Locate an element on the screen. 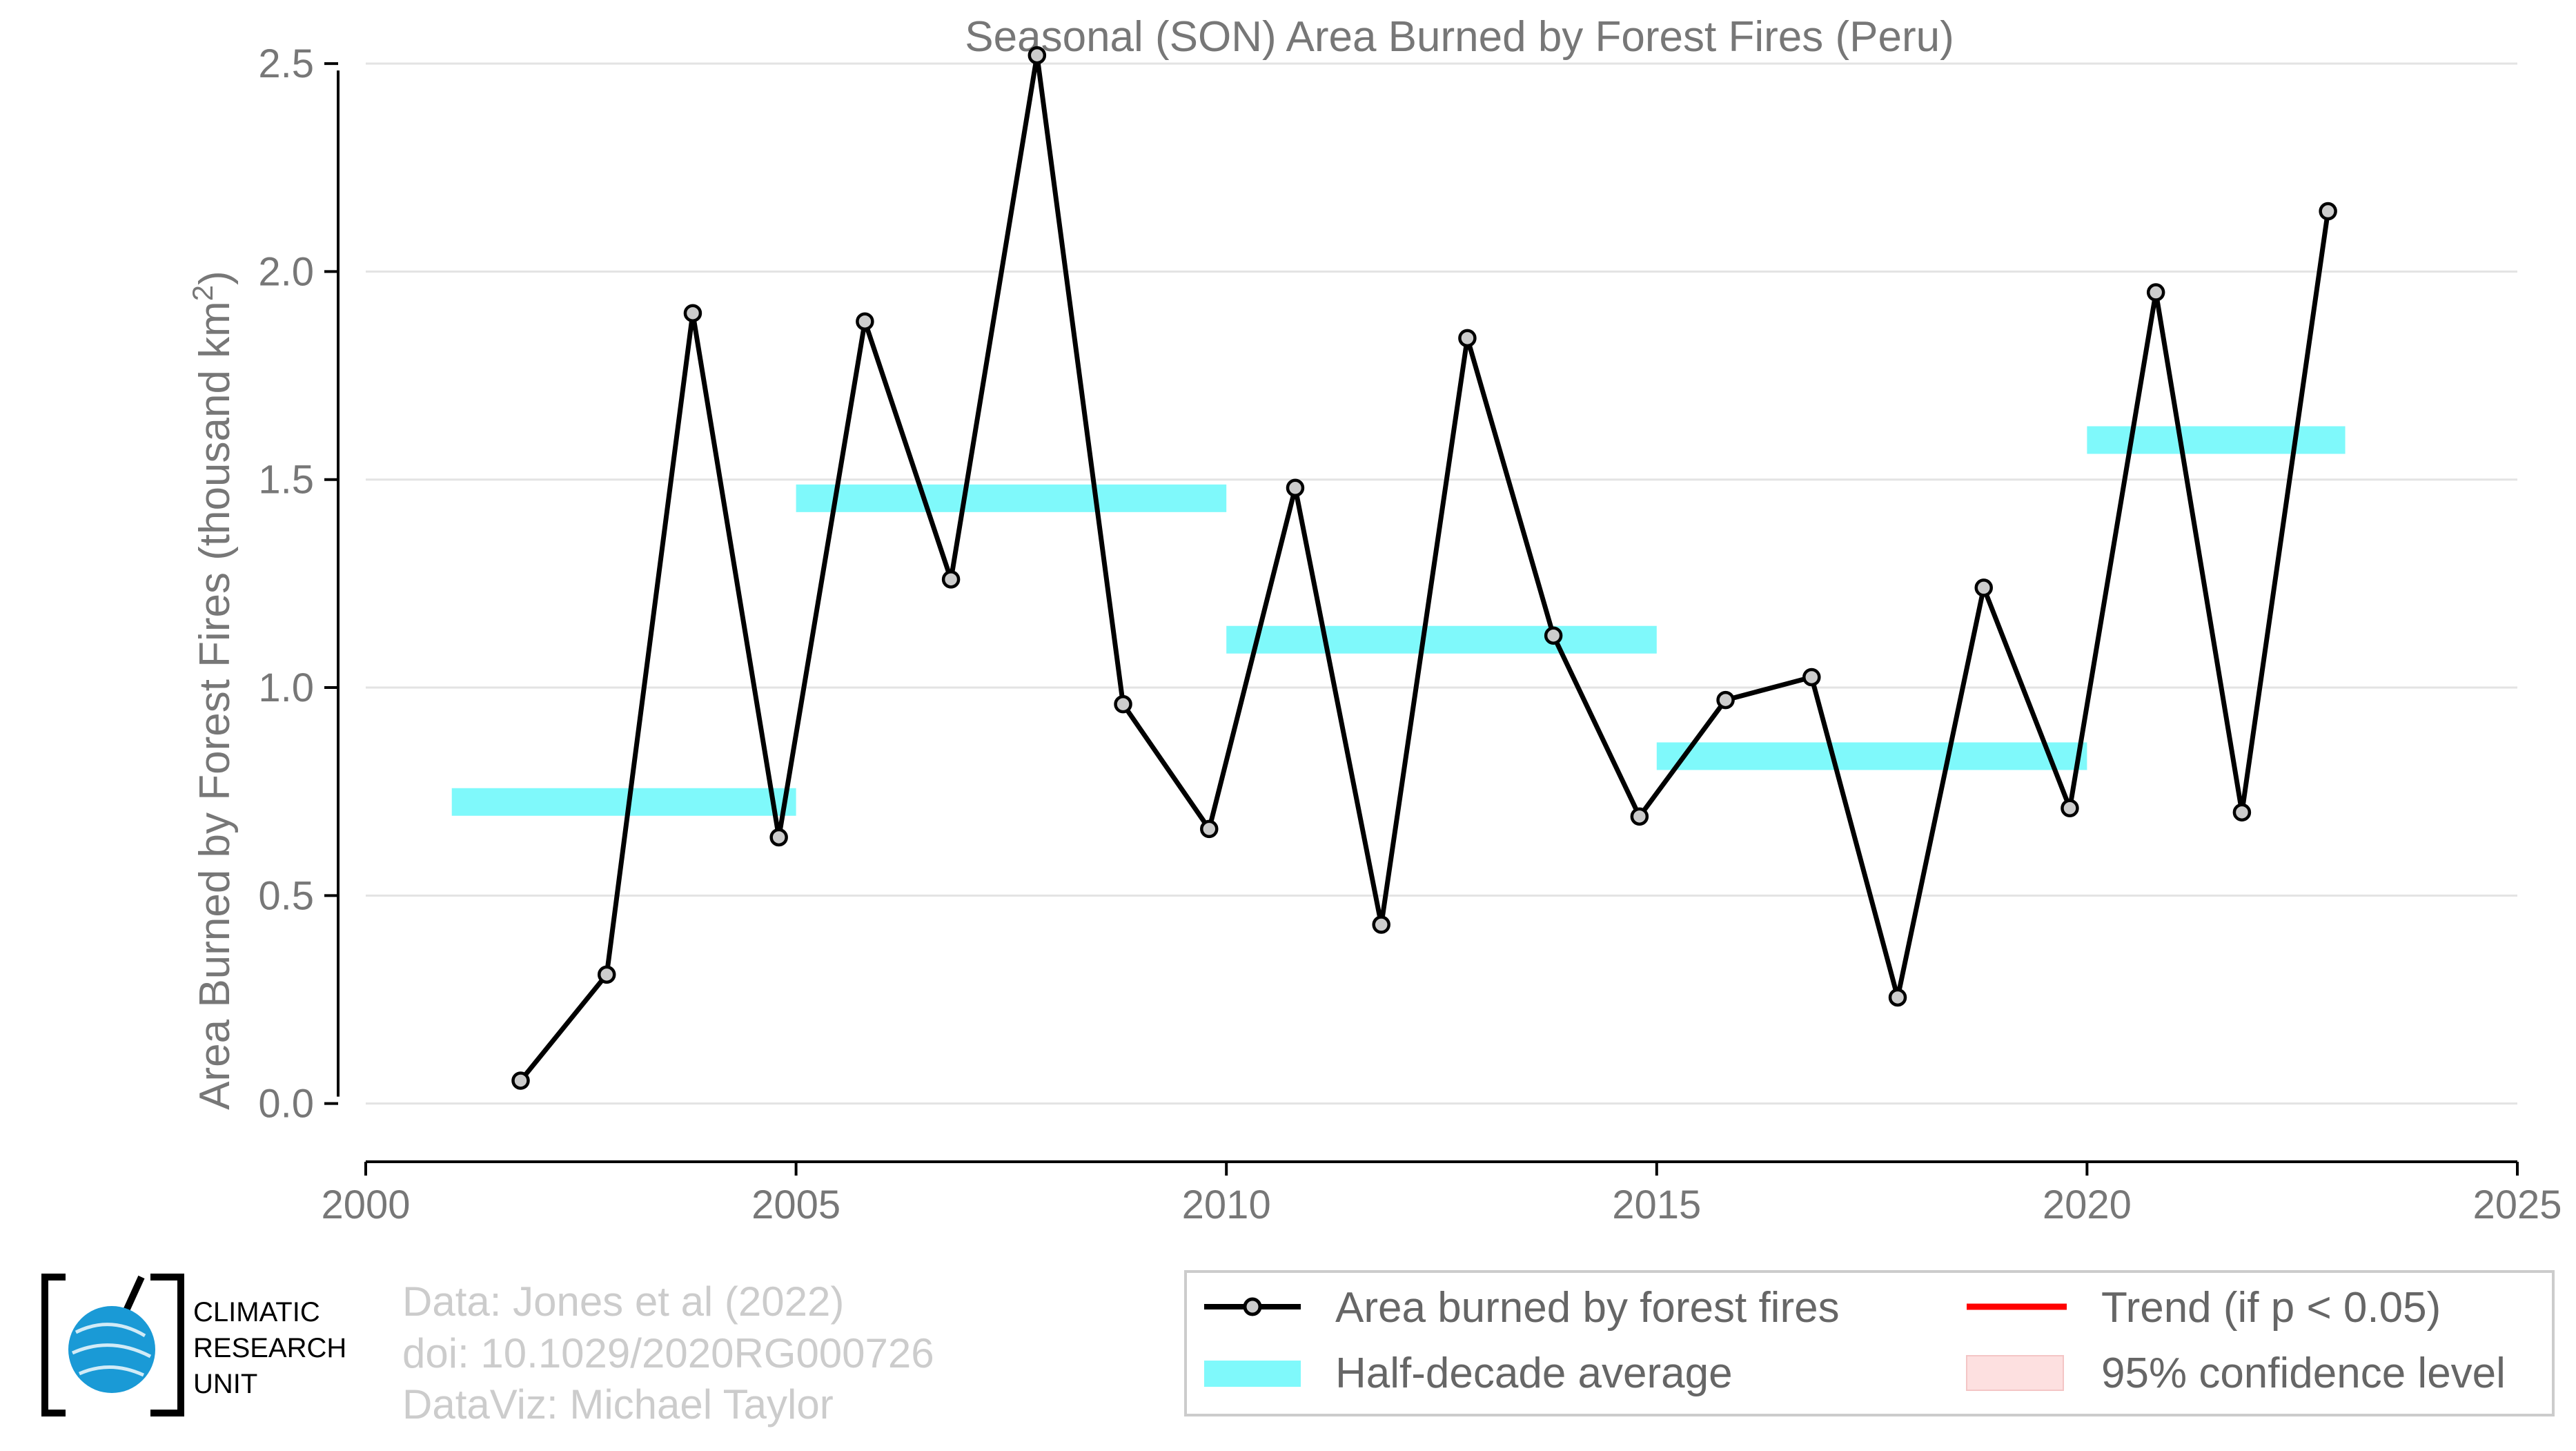 The height and width of the screenshot is (1451, 2576). globe-swirl is located at coordinates (111, 1350).